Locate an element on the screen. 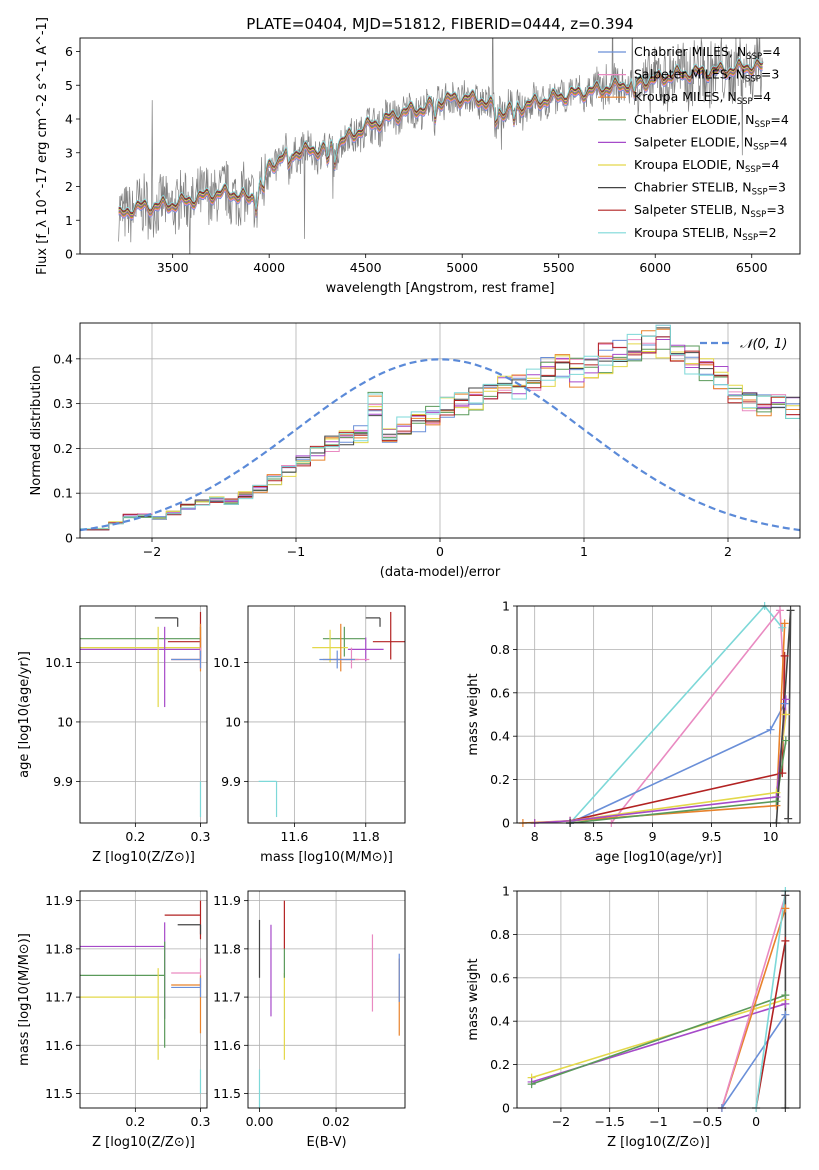 The height and width of the screenshot is (1170, 819). x-tick-label: 1 is located at coordinates (584, 551).